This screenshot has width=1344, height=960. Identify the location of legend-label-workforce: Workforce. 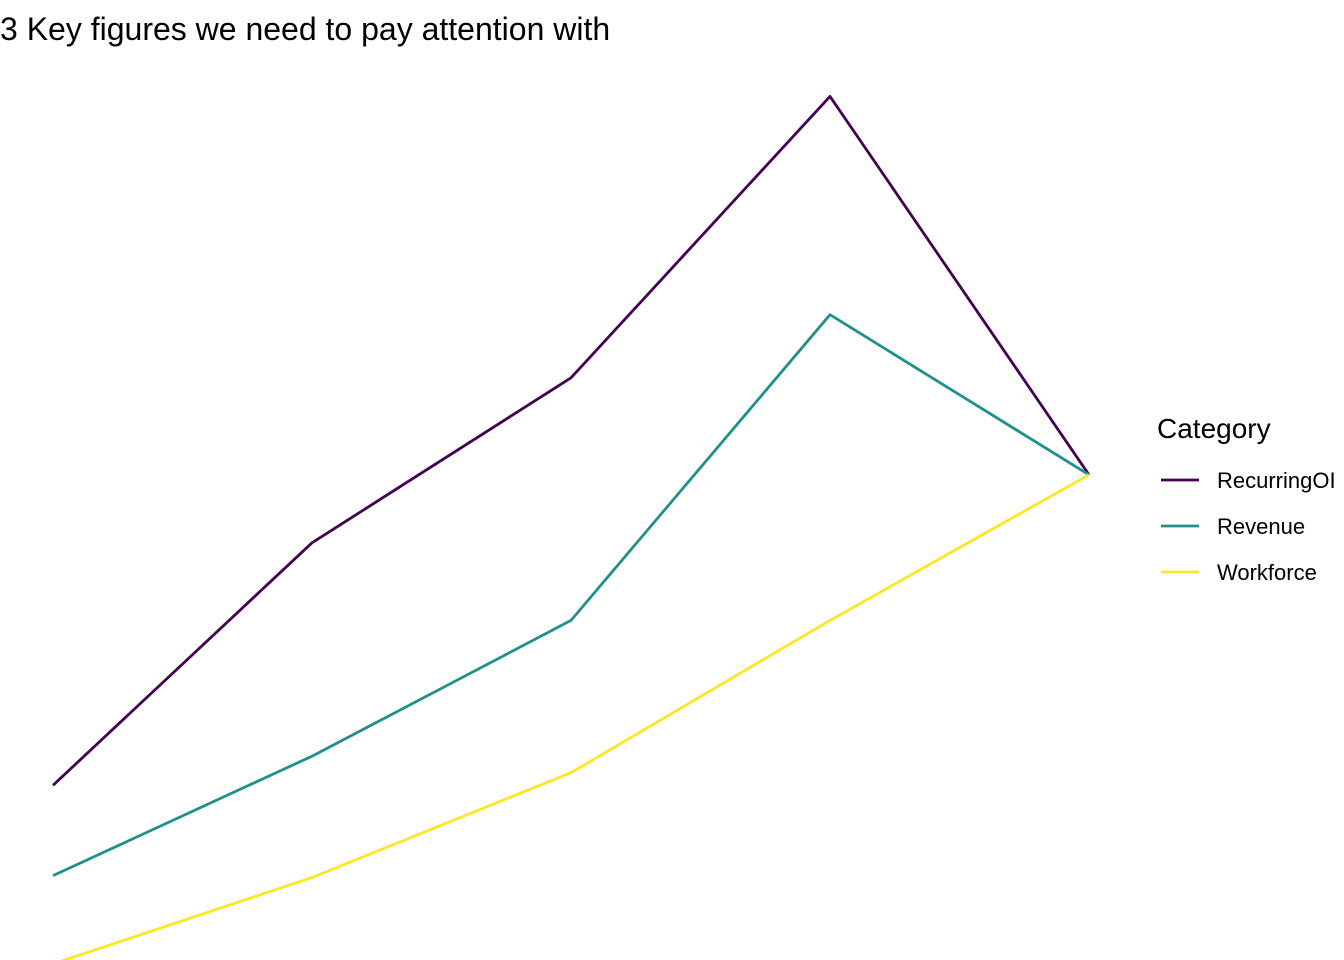
(1267, 572).